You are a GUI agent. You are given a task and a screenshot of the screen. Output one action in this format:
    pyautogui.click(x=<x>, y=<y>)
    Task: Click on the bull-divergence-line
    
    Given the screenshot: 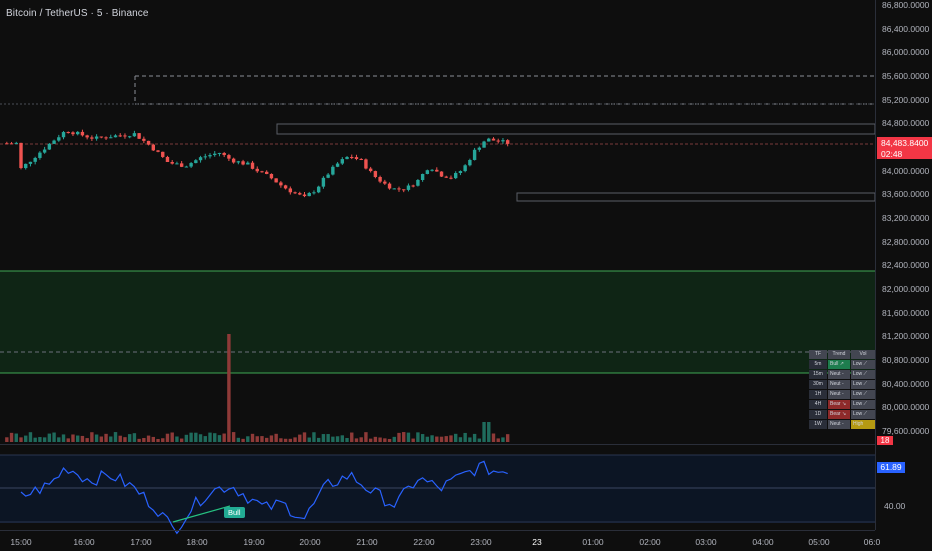 What is the action you would take?
    pyautogui.click(x=201, y=514)
    